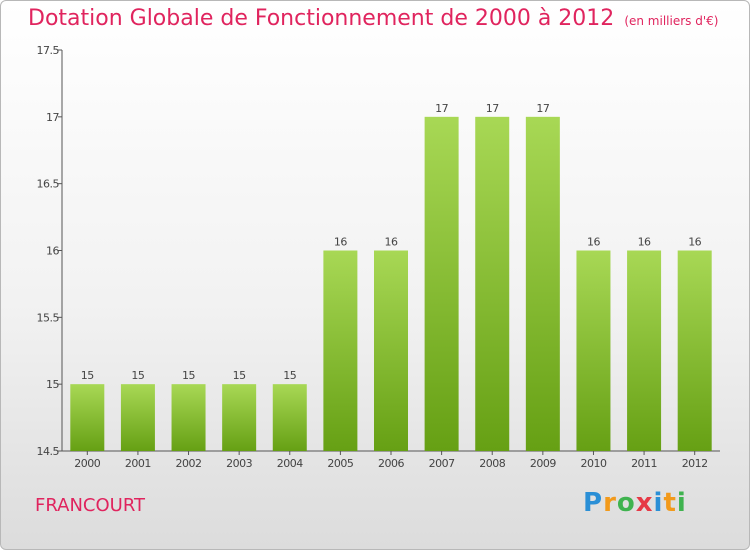  What do you see at coordinates (48, 317) in the screenshot?
I see `y-tick-label: 15.5` at bounding box center [48, 317].